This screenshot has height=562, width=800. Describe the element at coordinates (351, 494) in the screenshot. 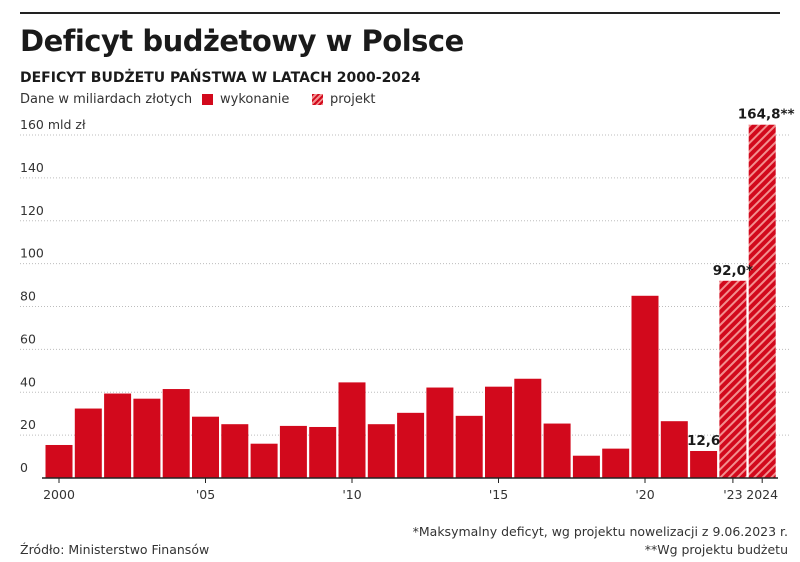

I see `x-tick-label-2010: '10` at that location.